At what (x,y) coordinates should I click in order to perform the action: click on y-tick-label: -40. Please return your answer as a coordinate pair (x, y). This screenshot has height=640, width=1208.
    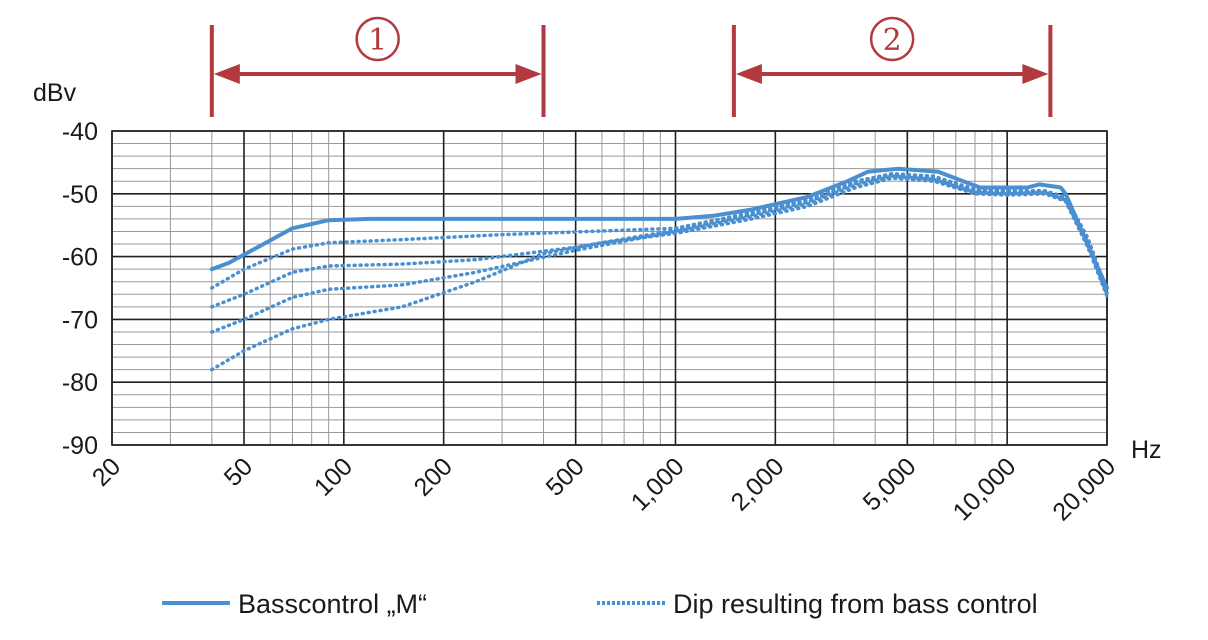
    Looking at the image, I should click on (80, 132).